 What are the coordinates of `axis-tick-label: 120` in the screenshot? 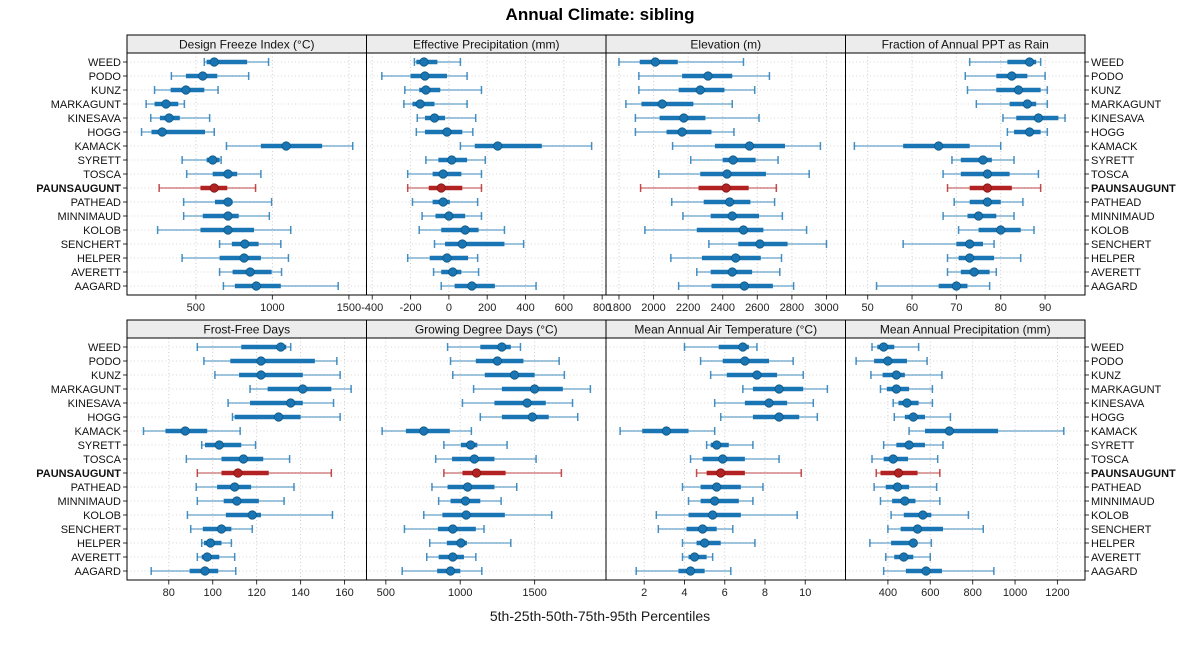 It's located at (256, 593).